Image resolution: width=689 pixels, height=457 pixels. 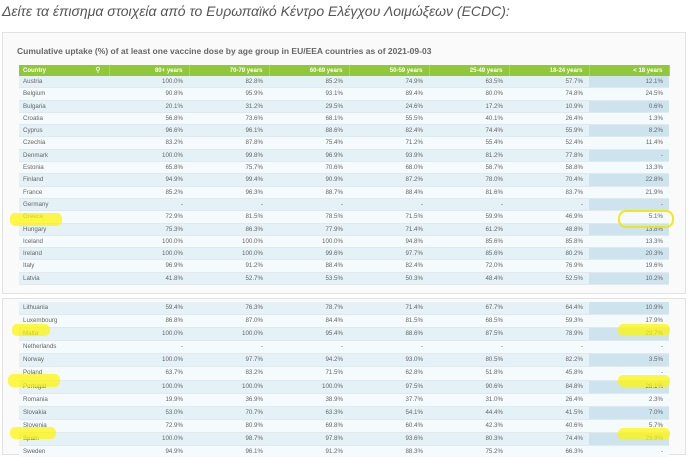 I want to click on value-cell: 94.8%, so click(x=389, y=242).